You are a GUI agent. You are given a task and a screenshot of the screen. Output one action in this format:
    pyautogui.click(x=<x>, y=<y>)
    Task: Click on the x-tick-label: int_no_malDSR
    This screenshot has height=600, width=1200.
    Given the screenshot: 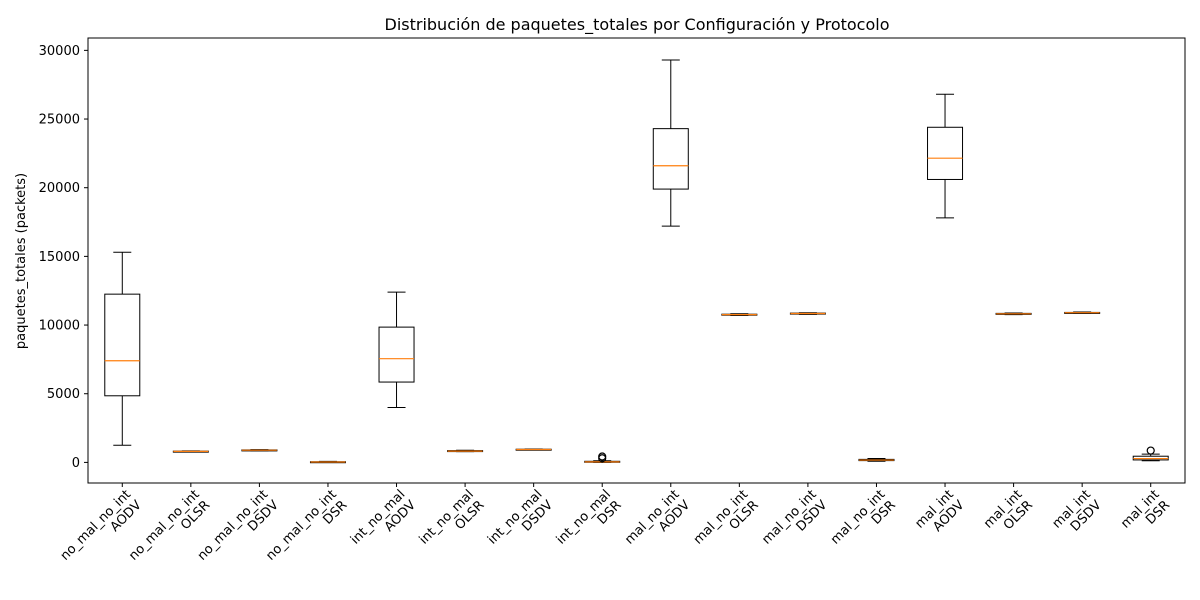 What is the action you would take?
    pyautogui.click(x=589, y=522)
    